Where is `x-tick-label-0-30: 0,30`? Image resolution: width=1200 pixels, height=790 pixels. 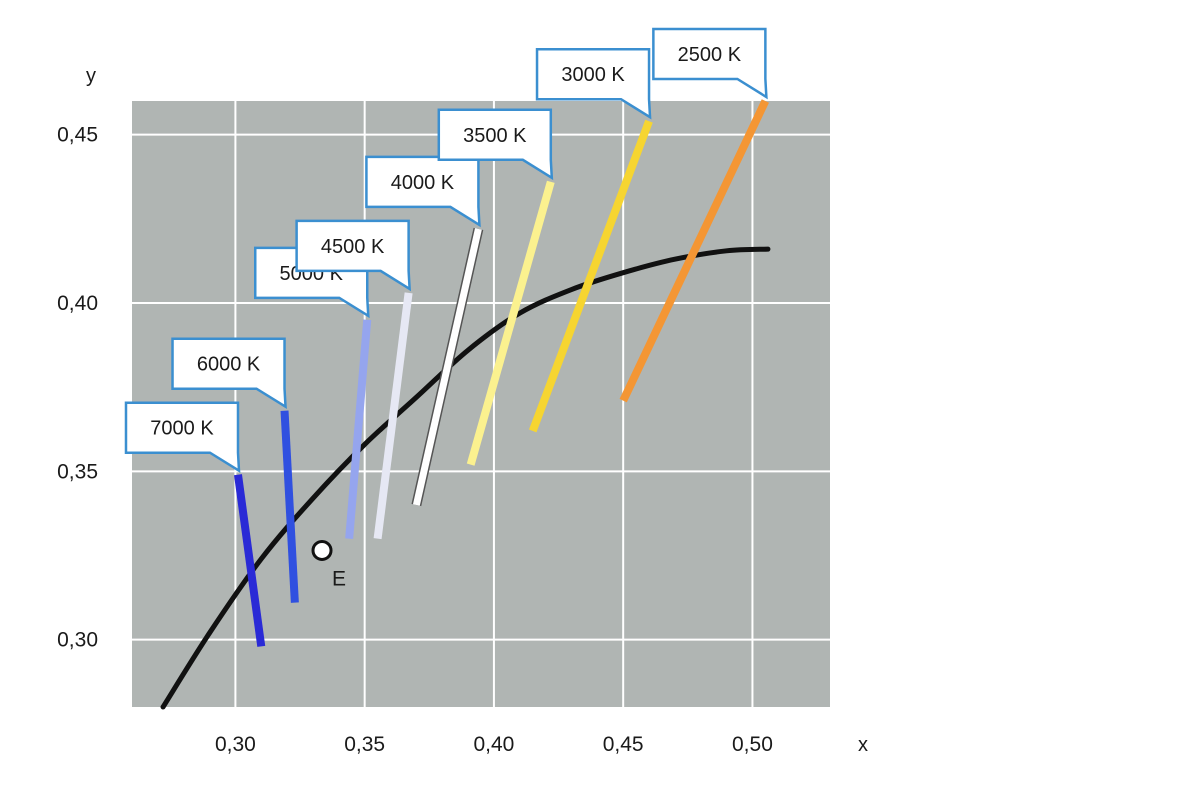
x-tick-label-0-30: 0,30 is located at coordinates (235, 744).